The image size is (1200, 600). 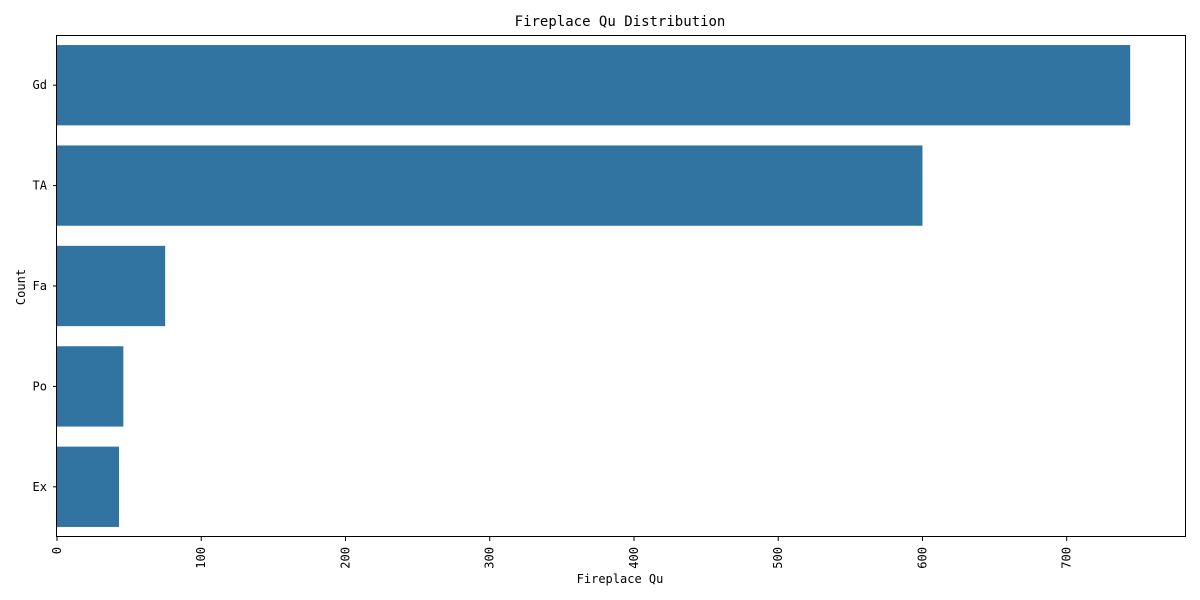 I want to click on chart-title: Fireplace Qu Distribution, so click(x=620, y=22).